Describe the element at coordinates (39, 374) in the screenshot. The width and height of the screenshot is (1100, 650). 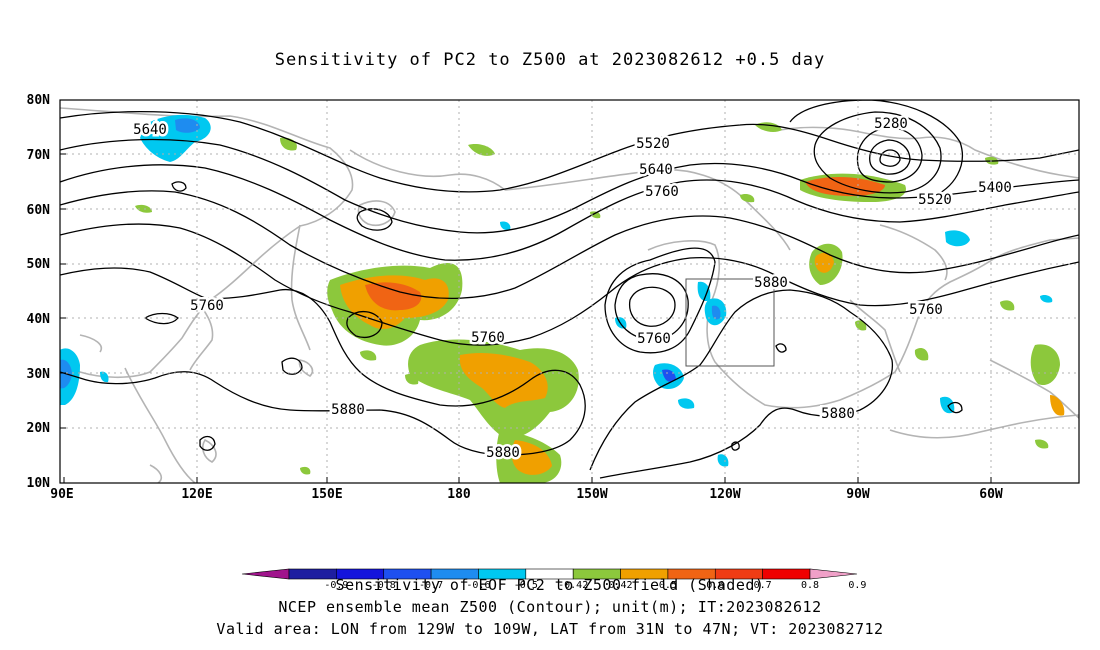
I see `lat-label: 30N` at that location.